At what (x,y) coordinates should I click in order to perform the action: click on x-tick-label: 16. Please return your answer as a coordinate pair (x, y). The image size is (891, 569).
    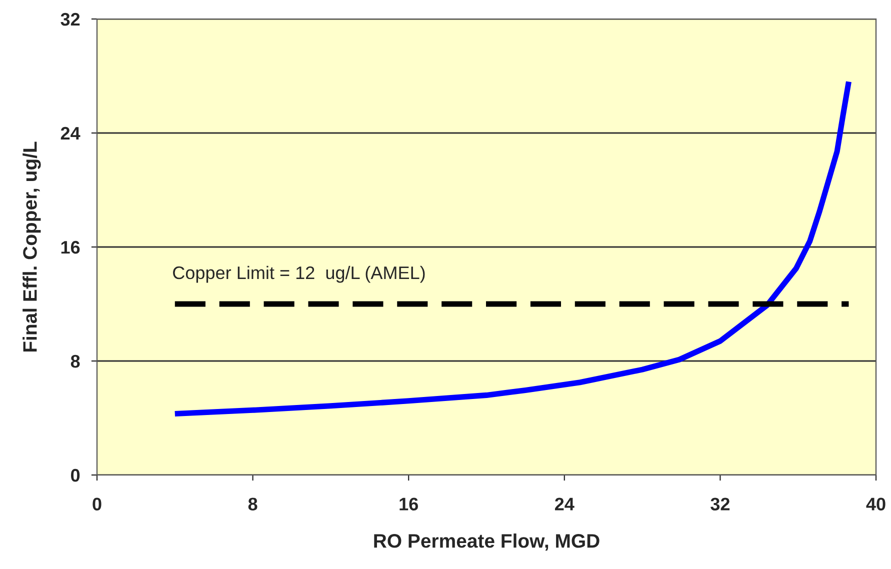
    Looking at the image, I should click on (409, 504).